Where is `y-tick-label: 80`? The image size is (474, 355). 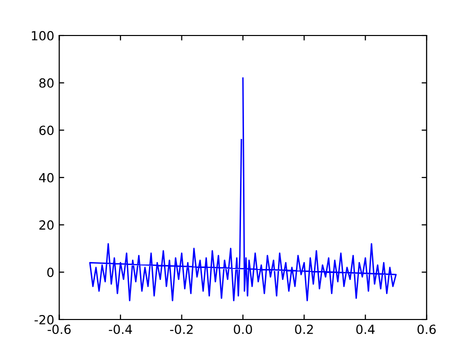
y-tick-label: 80 is located at coordinates (46, 83).